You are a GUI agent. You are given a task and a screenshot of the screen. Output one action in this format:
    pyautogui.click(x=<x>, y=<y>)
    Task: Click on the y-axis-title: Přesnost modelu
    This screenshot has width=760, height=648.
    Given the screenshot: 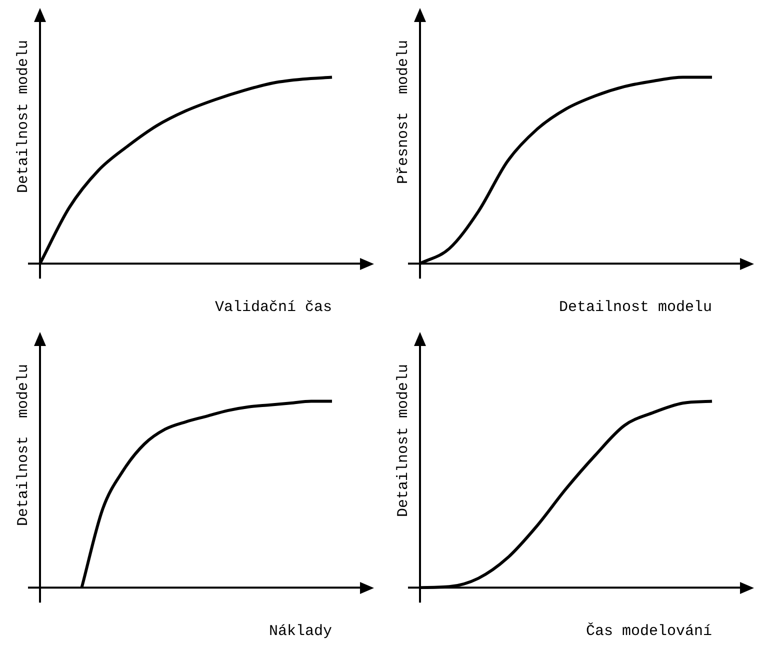 What is the action you would take?
    pyautogui.click(x=403, y=112)
    